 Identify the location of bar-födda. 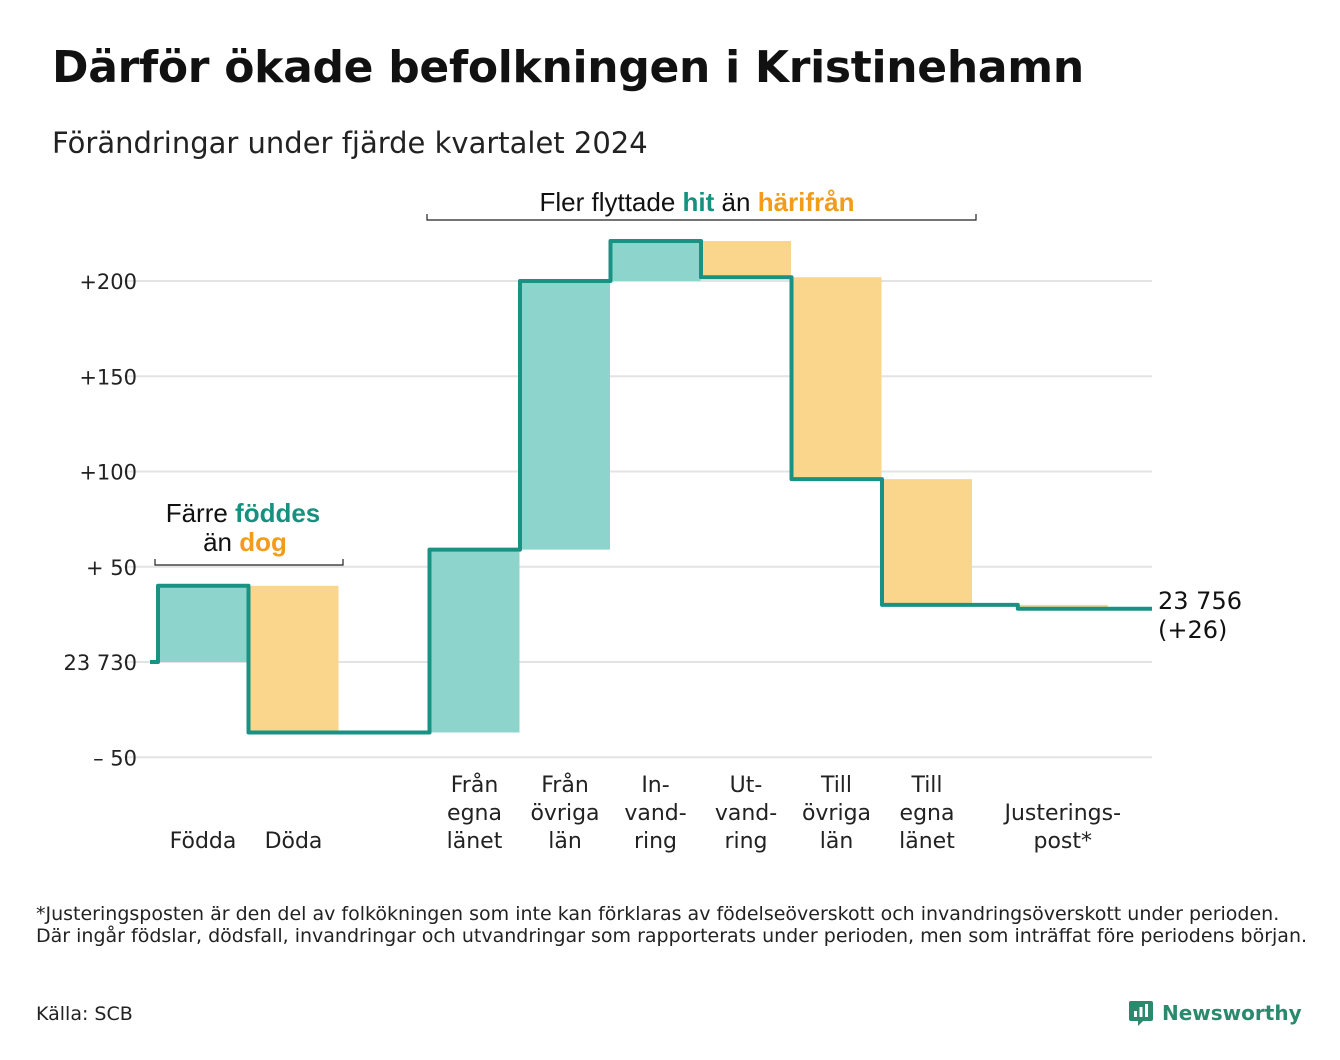
(203, 623).